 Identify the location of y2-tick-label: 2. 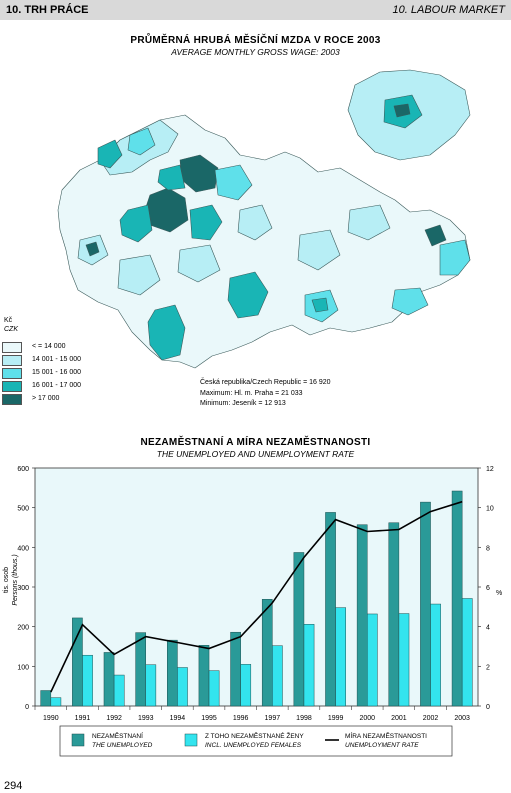
(488, 667).